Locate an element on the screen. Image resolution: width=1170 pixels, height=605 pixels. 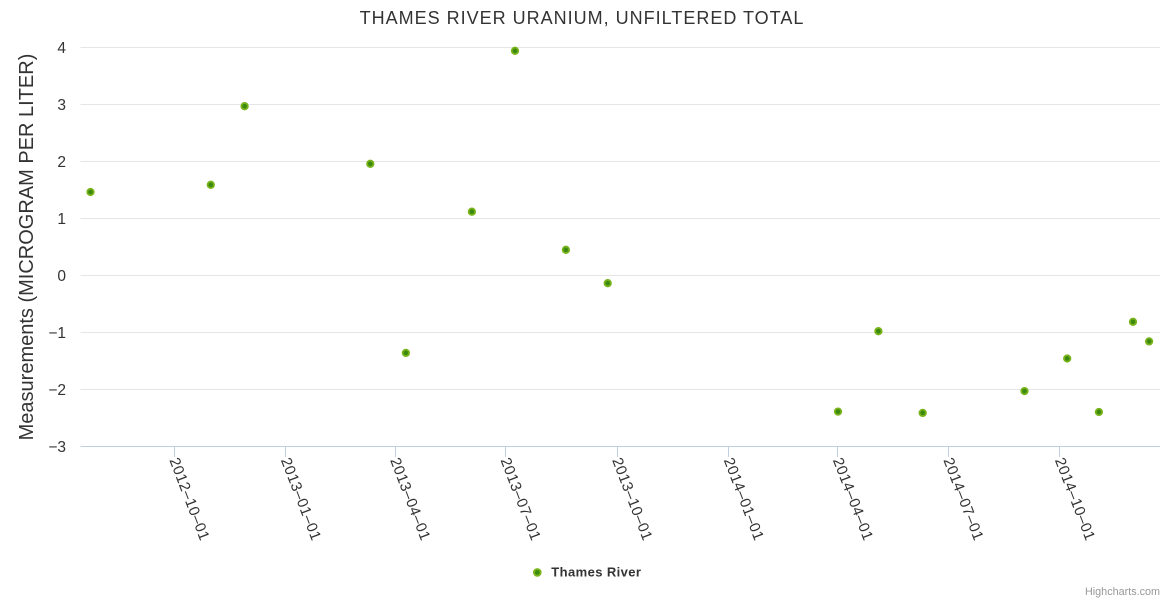
svg-text: 0 is located at coordinates (61, 276).